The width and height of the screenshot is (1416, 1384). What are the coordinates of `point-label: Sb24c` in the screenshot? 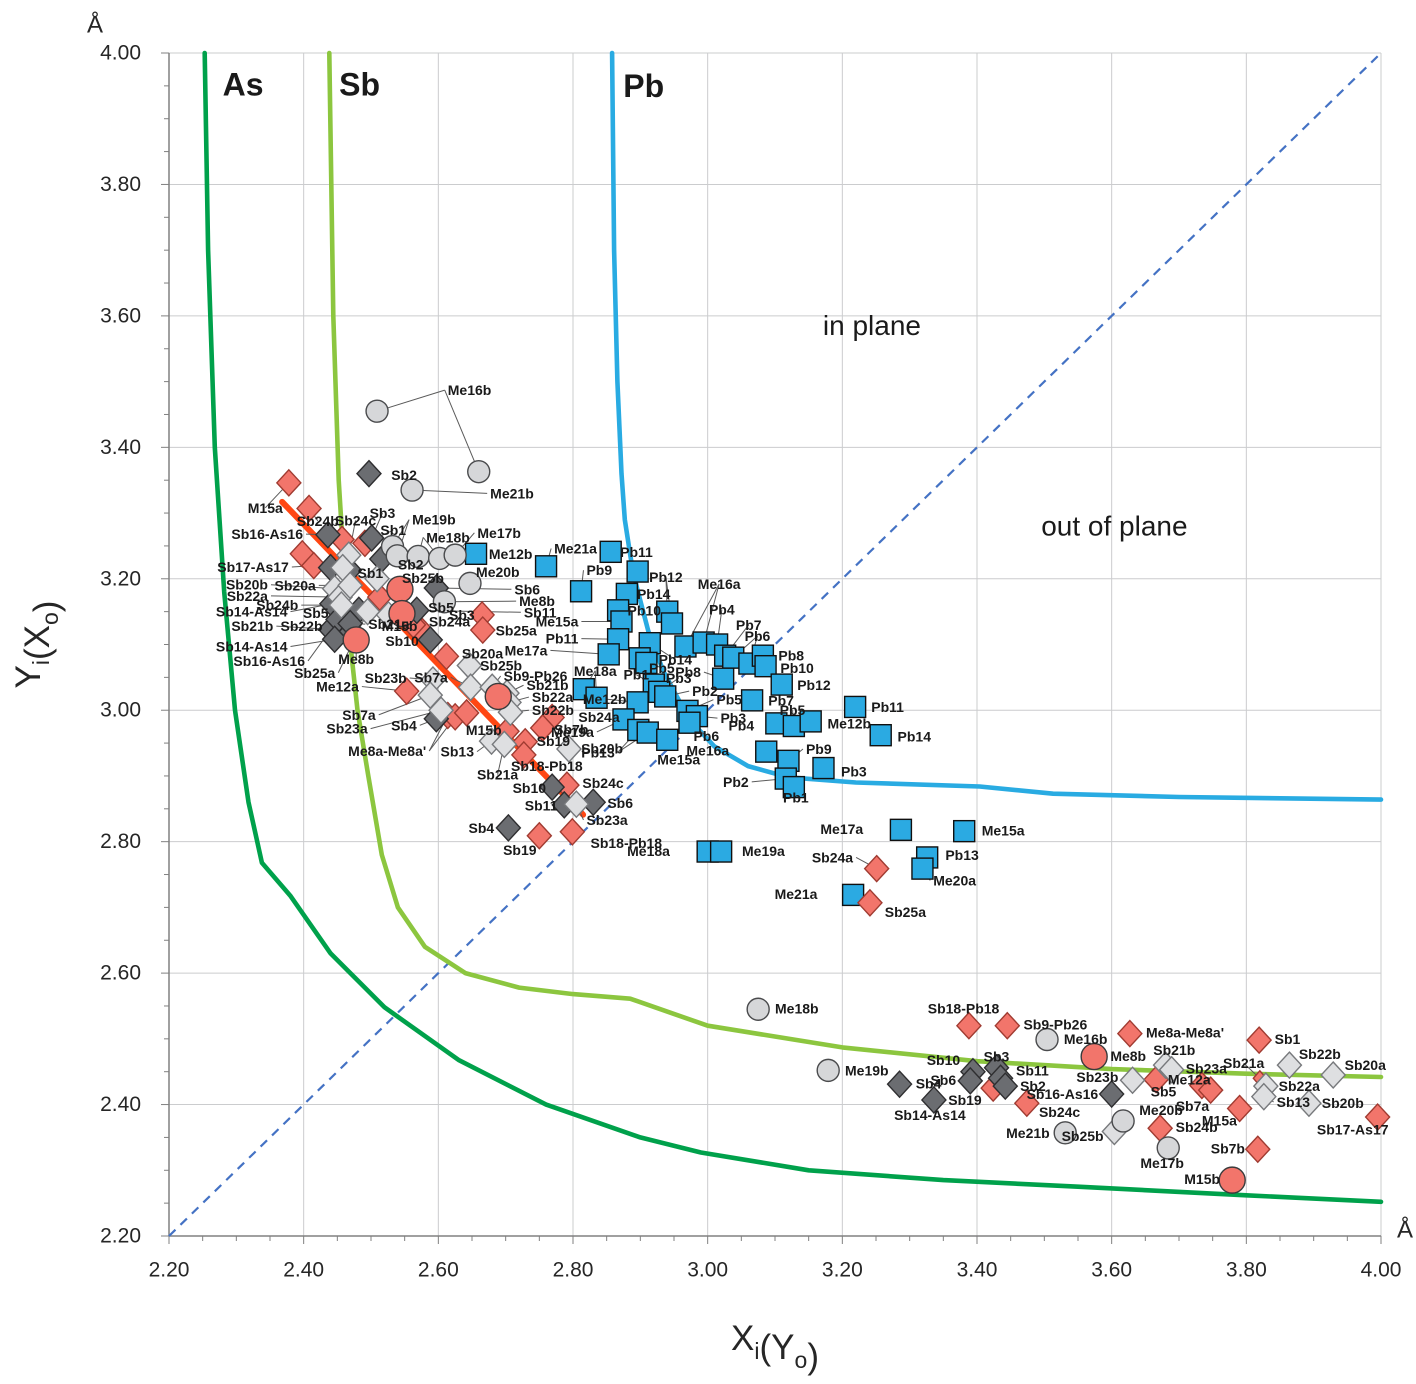 It's located at (355, 520).